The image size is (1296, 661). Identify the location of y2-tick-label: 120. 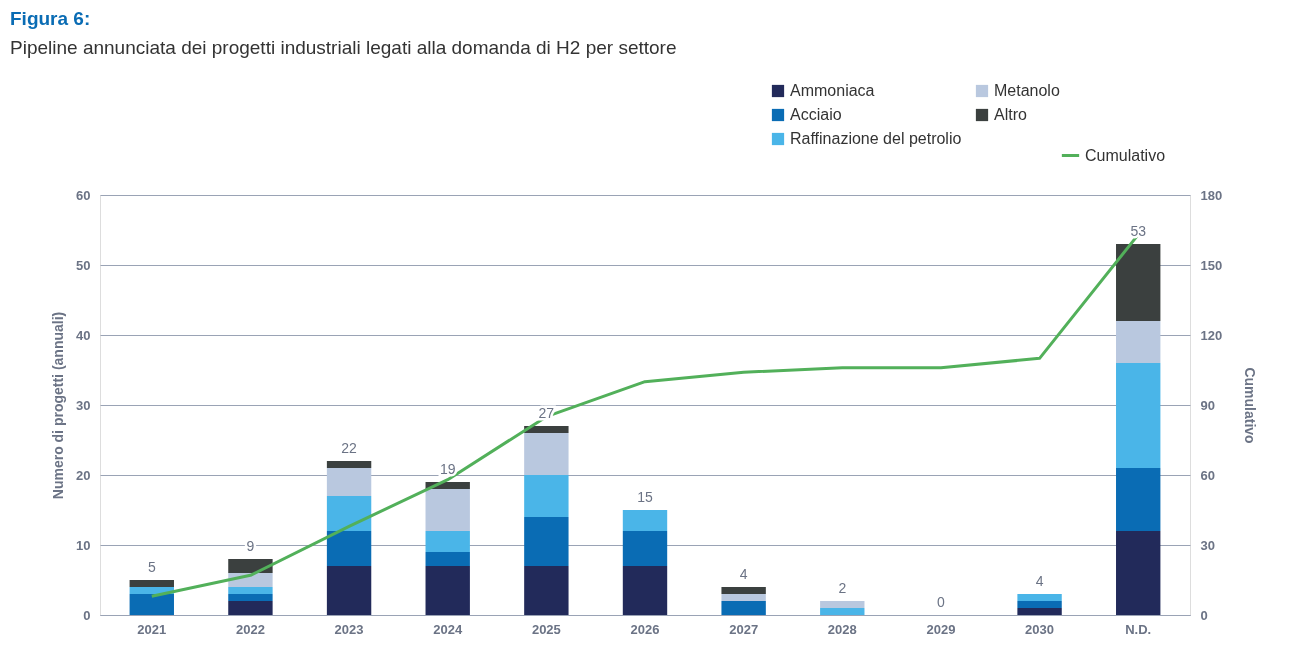
(1211, 335).